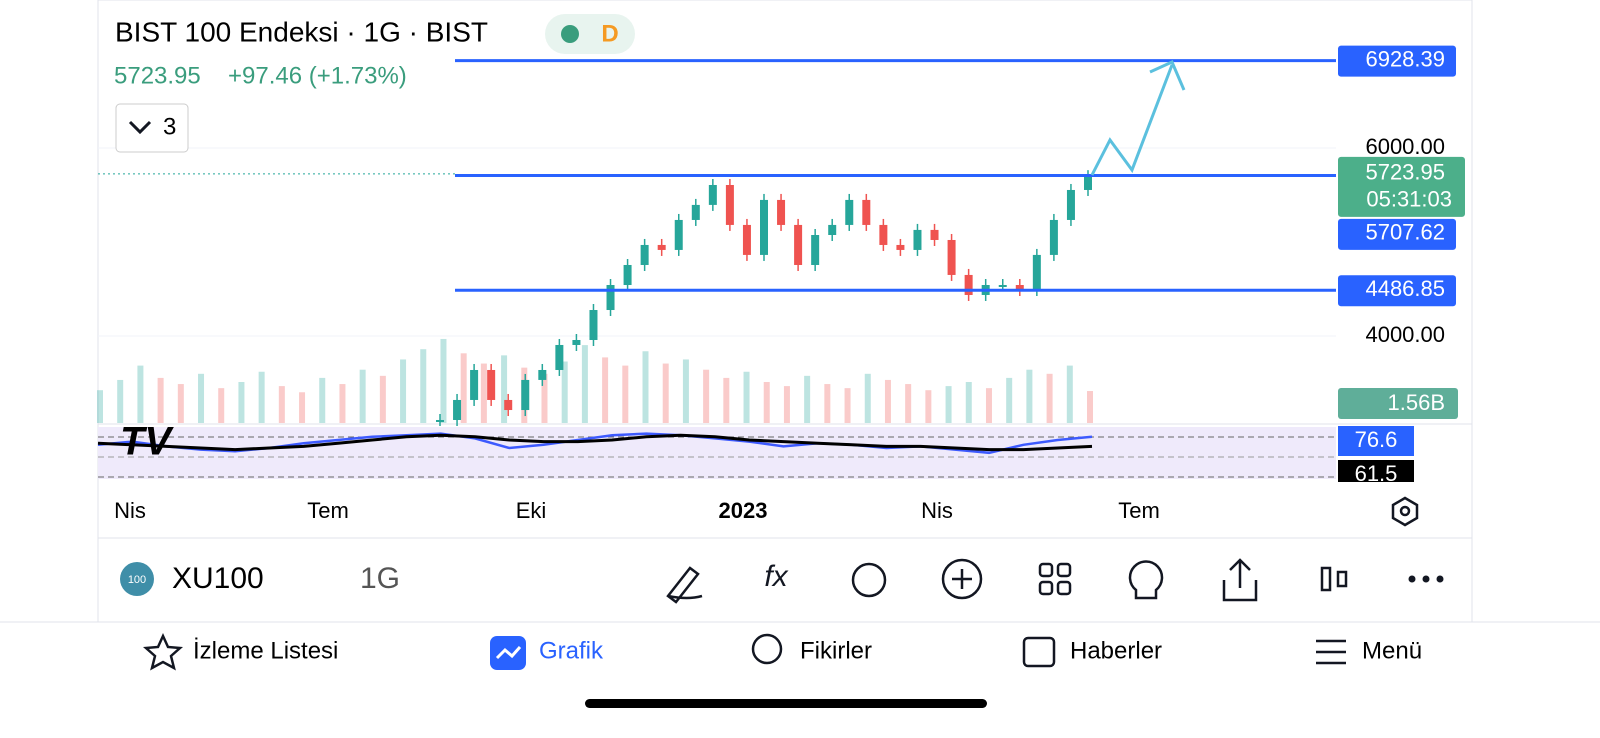  Describe the element at coordinates (717, 453) in the screenshot. I see `rsi-band` at that location.